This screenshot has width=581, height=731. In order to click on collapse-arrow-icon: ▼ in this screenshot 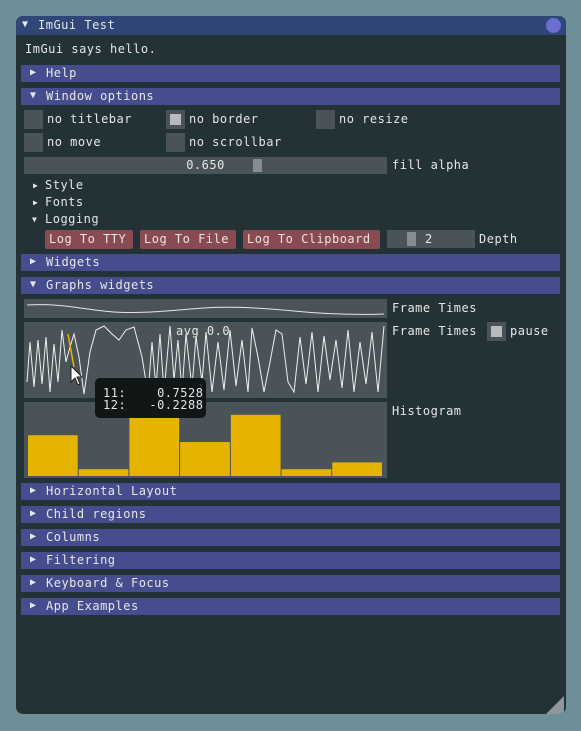, I will do `click(25, 24)`.